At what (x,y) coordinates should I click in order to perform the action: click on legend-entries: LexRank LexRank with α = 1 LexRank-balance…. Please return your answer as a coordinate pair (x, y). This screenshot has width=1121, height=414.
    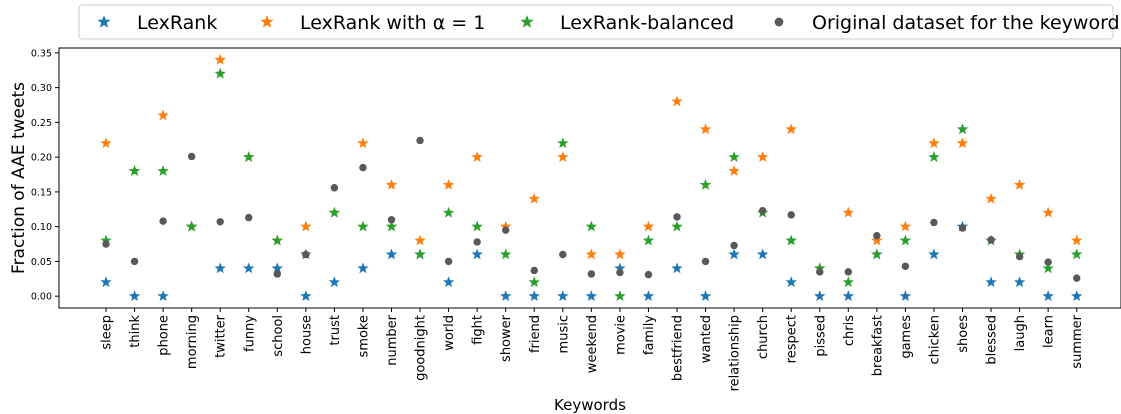
    Looking at the image, I should click on (608, 23).